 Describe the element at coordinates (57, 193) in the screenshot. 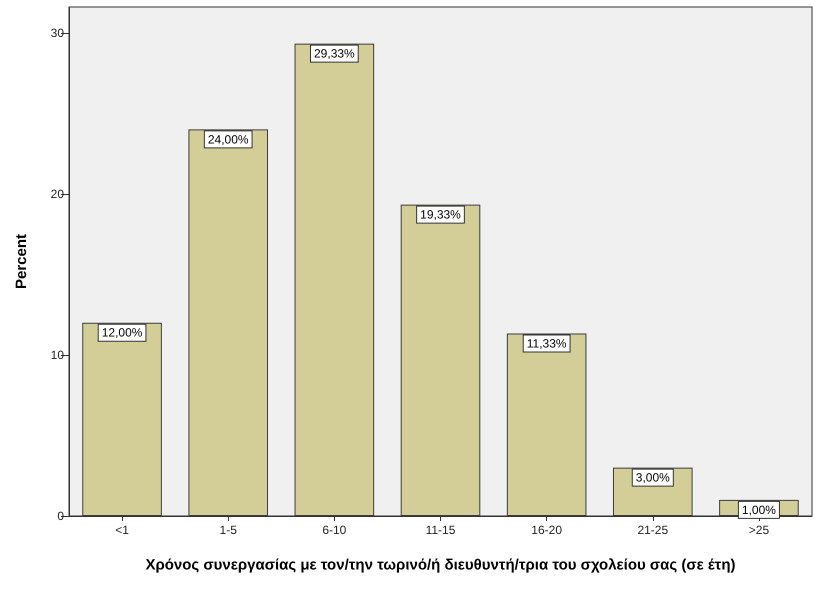

I see `y-tick-label: 20` at that location.